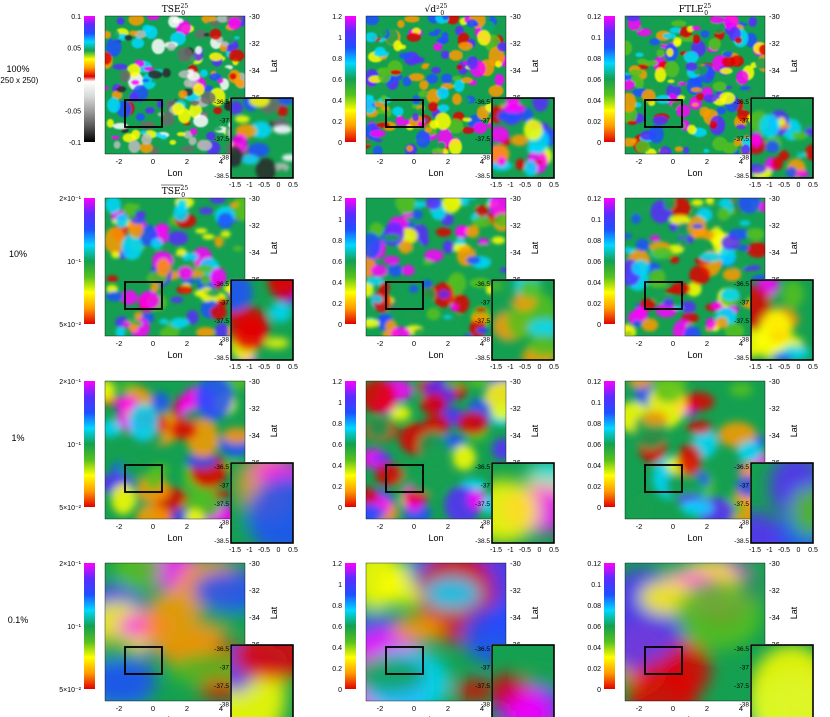  Describe the element at coordinates (799, 185) in the screenshot. I see `inset-x-tick-label: 0` at that location.